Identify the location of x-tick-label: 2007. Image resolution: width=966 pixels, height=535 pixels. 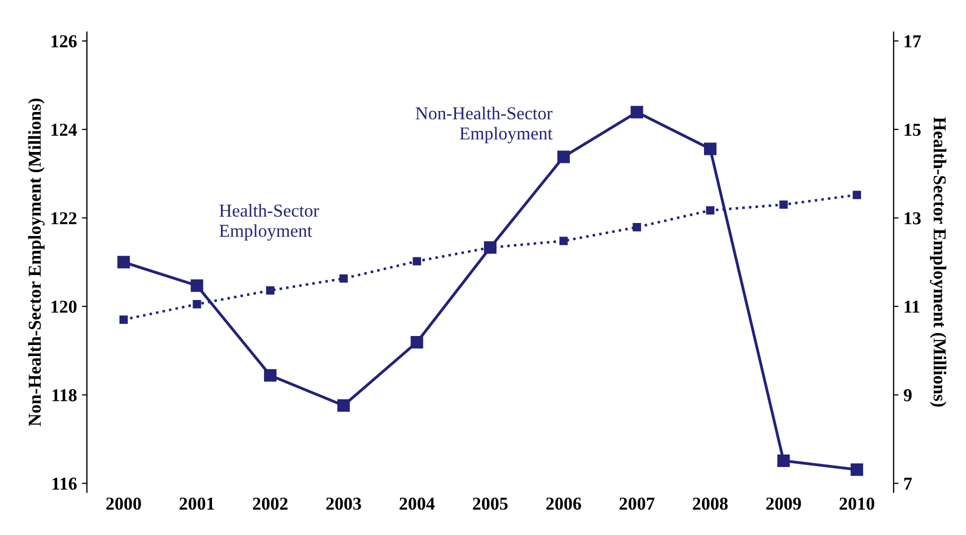
(637, 504).